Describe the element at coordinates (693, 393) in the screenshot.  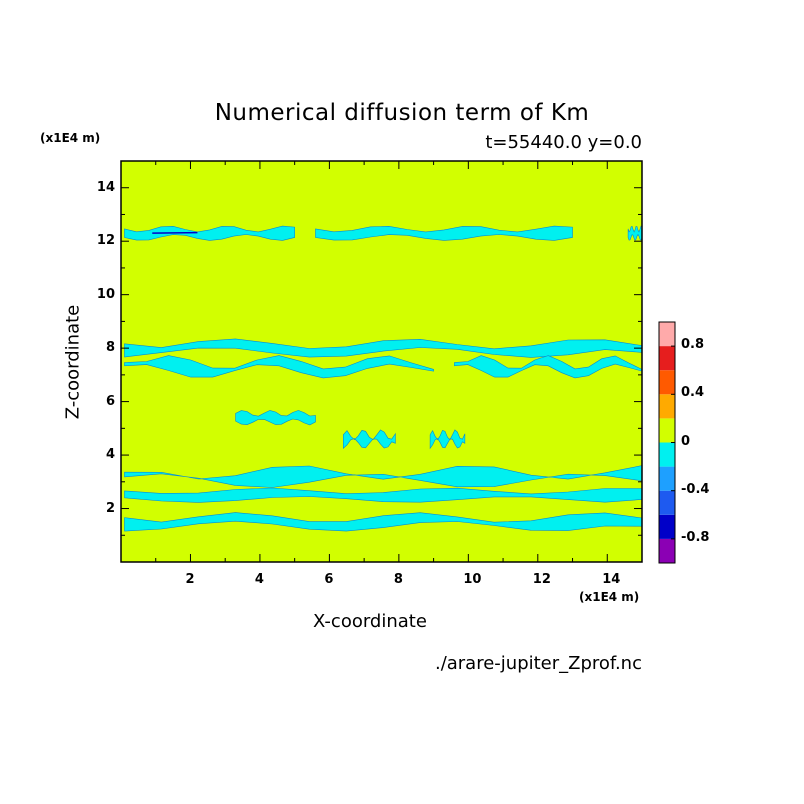
I see `colorbar-tick-label: 0.4` at that location.